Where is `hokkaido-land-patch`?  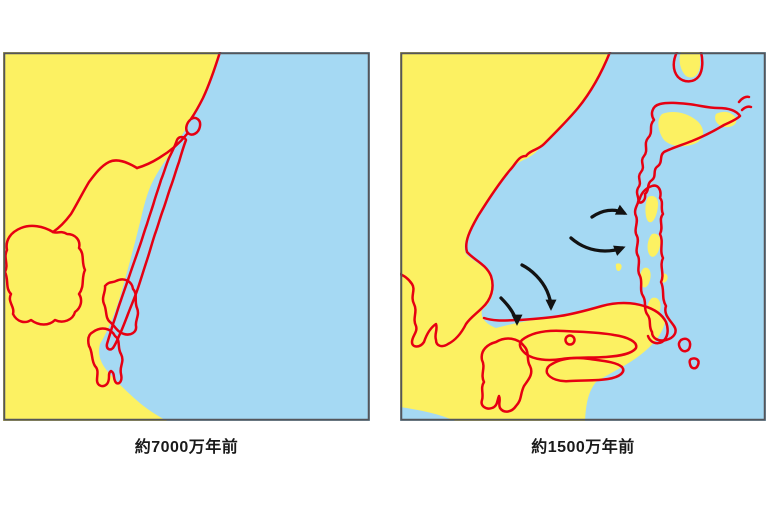 hokkaido-land-patch is located at coordinates (681, 129).